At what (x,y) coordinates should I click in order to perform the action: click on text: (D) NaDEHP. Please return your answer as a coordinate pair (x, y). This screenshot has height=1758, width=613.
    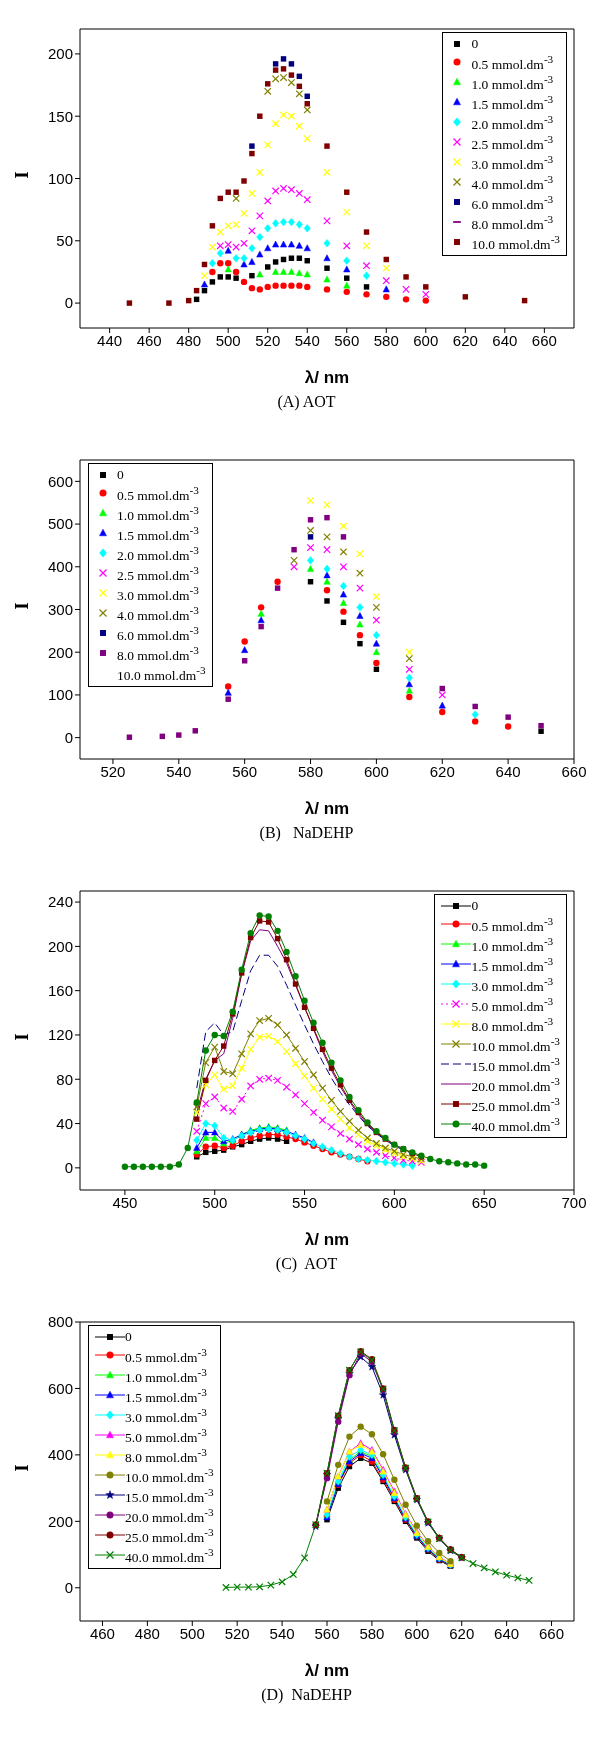
    Looking at the image, I should click on (306, 1695).